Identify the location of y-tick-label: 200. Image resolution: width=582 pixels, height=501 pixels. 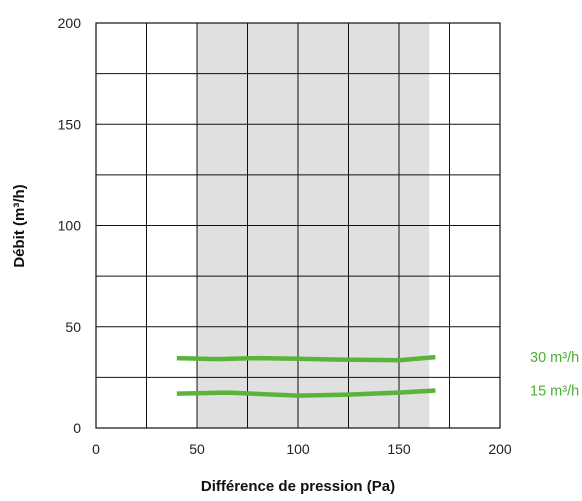
(70, 23).